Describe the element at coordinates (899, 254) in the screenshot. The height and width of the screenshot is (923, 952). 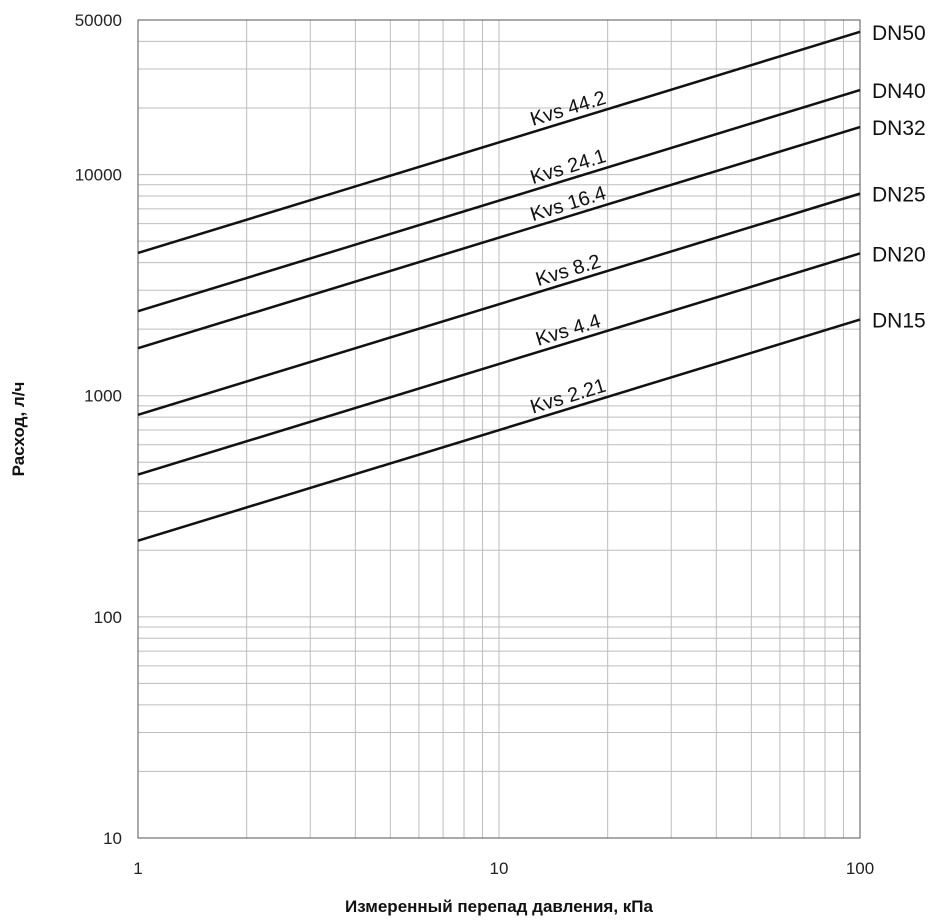
I see `series-label-dn20: DN20` at that location.